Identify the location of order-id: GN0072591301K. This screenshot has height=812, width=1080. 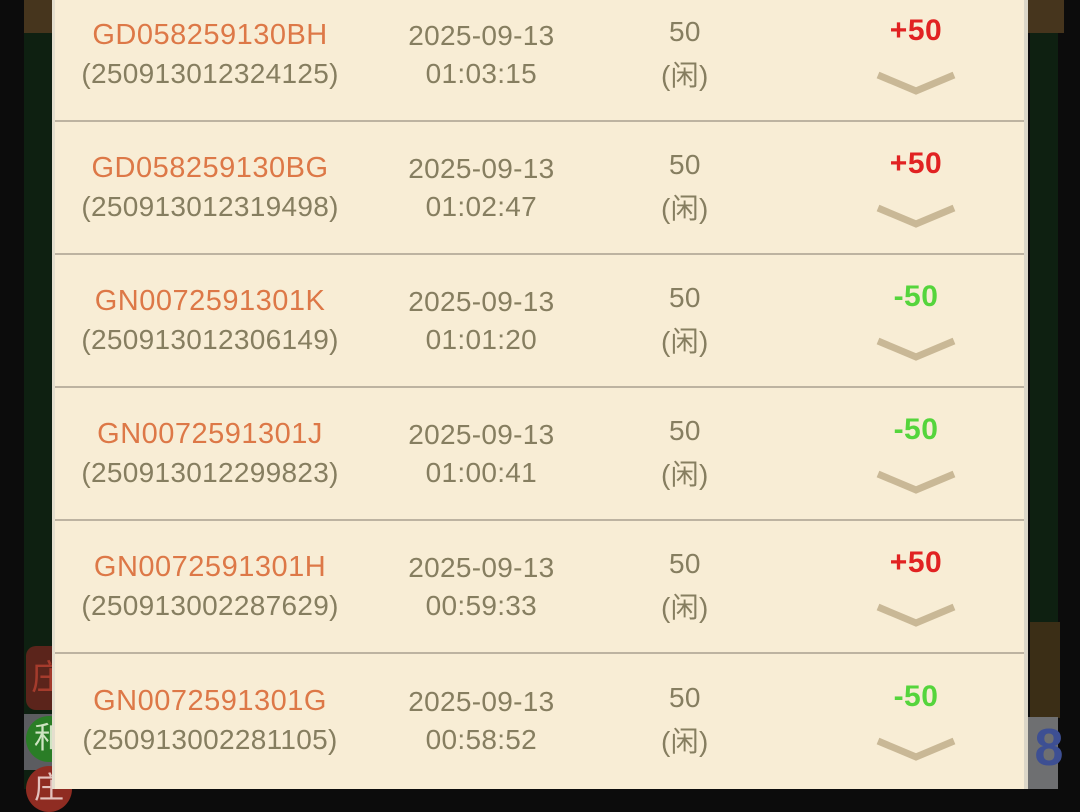
(210, 301).